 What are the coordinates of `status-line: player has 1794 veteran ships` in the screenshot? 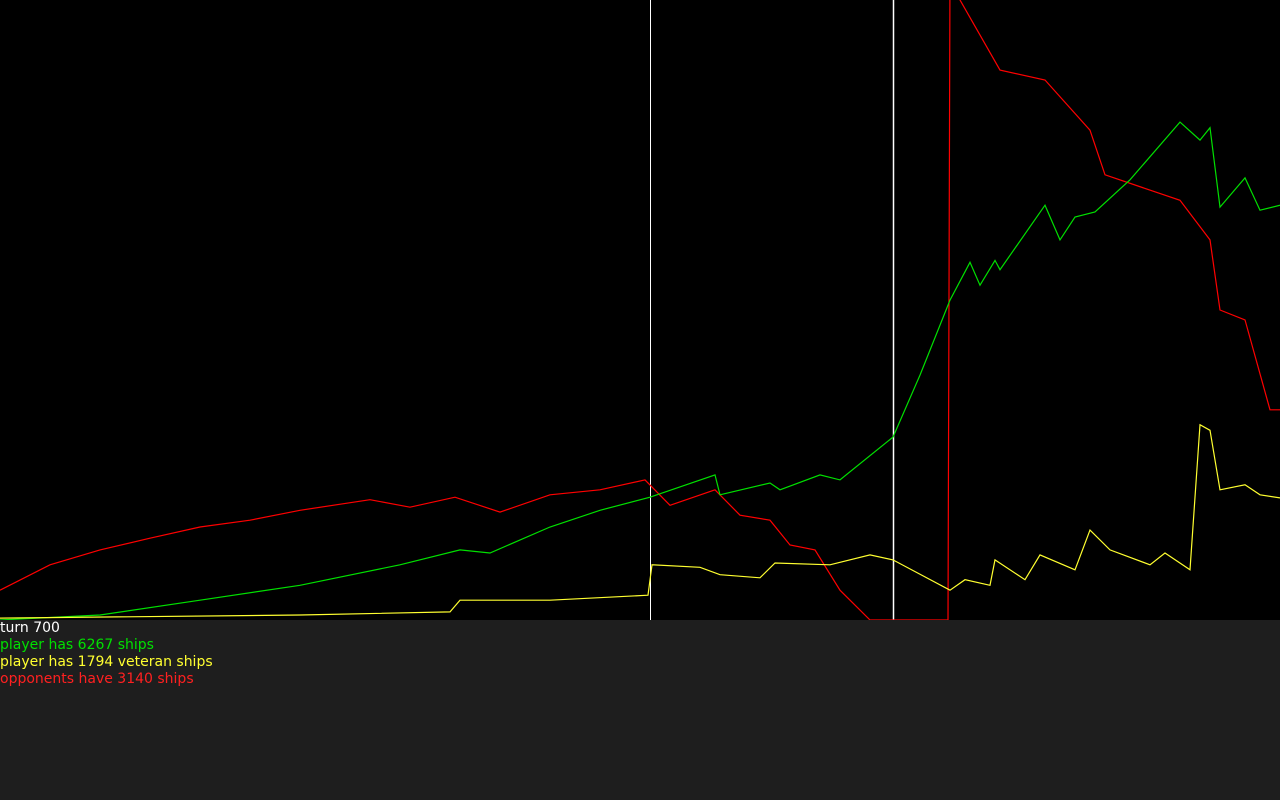 It's located at (106, 662).